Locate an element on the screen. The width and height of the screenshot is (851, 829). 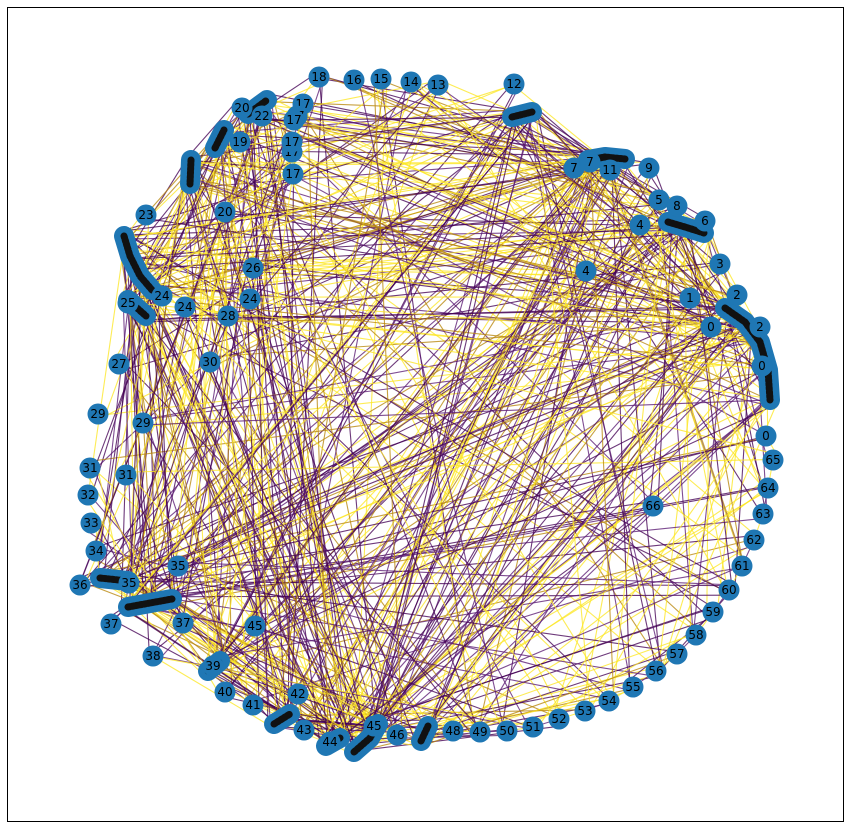
graph-node-59: 59 is located at coordinates (713, 612).